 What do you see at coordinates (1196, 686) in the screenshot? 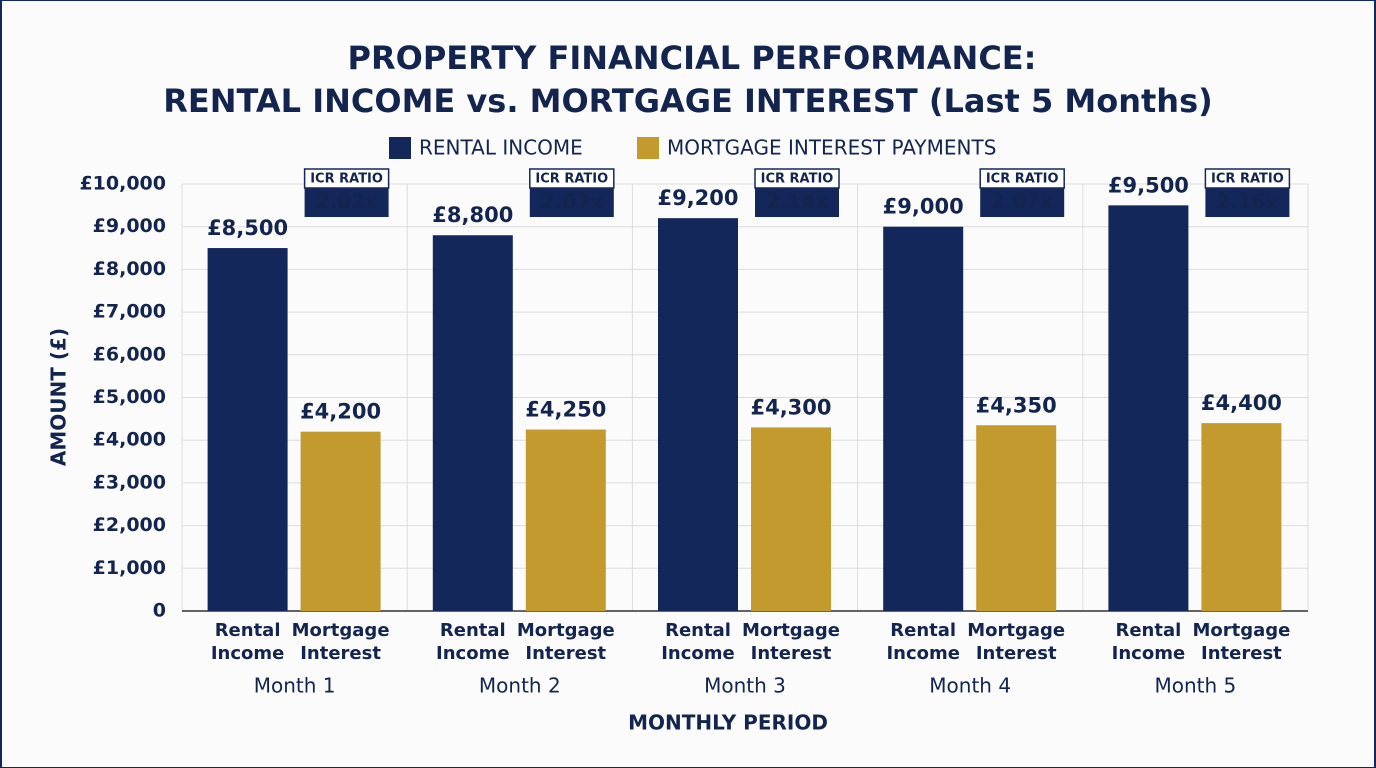
I see `x-tick-label: Month 5` at bounding box center [1196, 686].